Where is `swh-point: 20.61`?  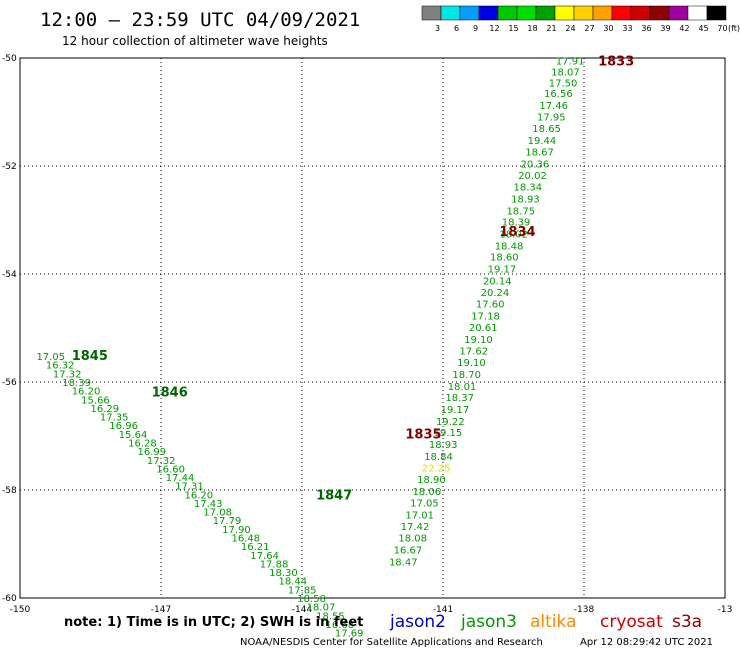
swh-point: 20.61 is located at coordinates (483, 328).